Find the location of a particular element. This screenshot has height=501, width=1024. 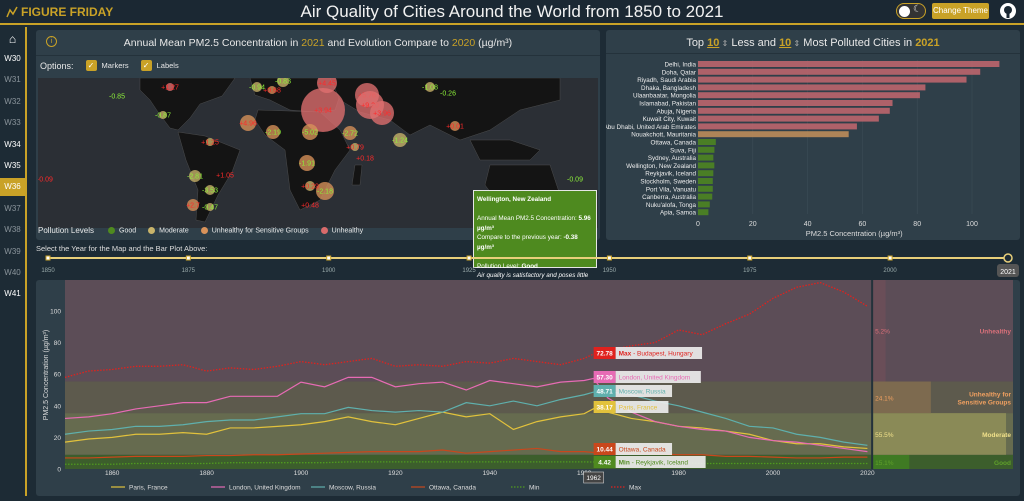

annotation-value: 72.78 is located at coordinates (604, 354).